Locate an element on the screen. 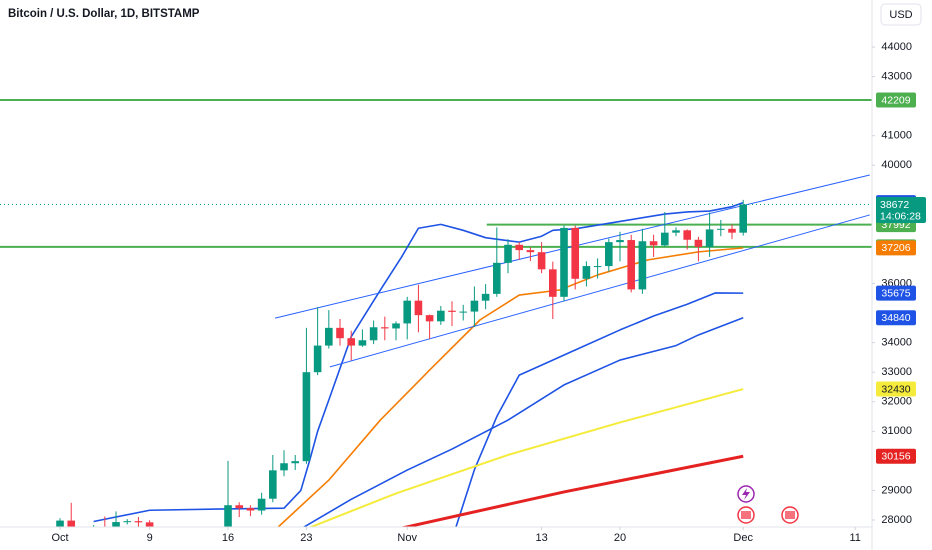 This screenshot has width=932, height=550. level-label-text: 42209 is located at coordinates (895, 100).